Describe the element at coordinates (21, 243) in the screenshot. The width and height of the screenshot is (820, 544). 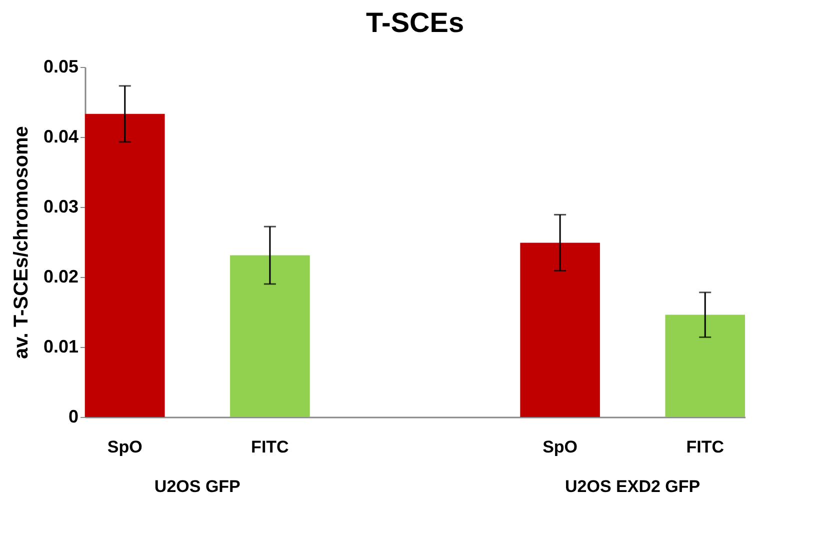
I see `y-axis-title: av. T-SCEs/chromosome` at that location.